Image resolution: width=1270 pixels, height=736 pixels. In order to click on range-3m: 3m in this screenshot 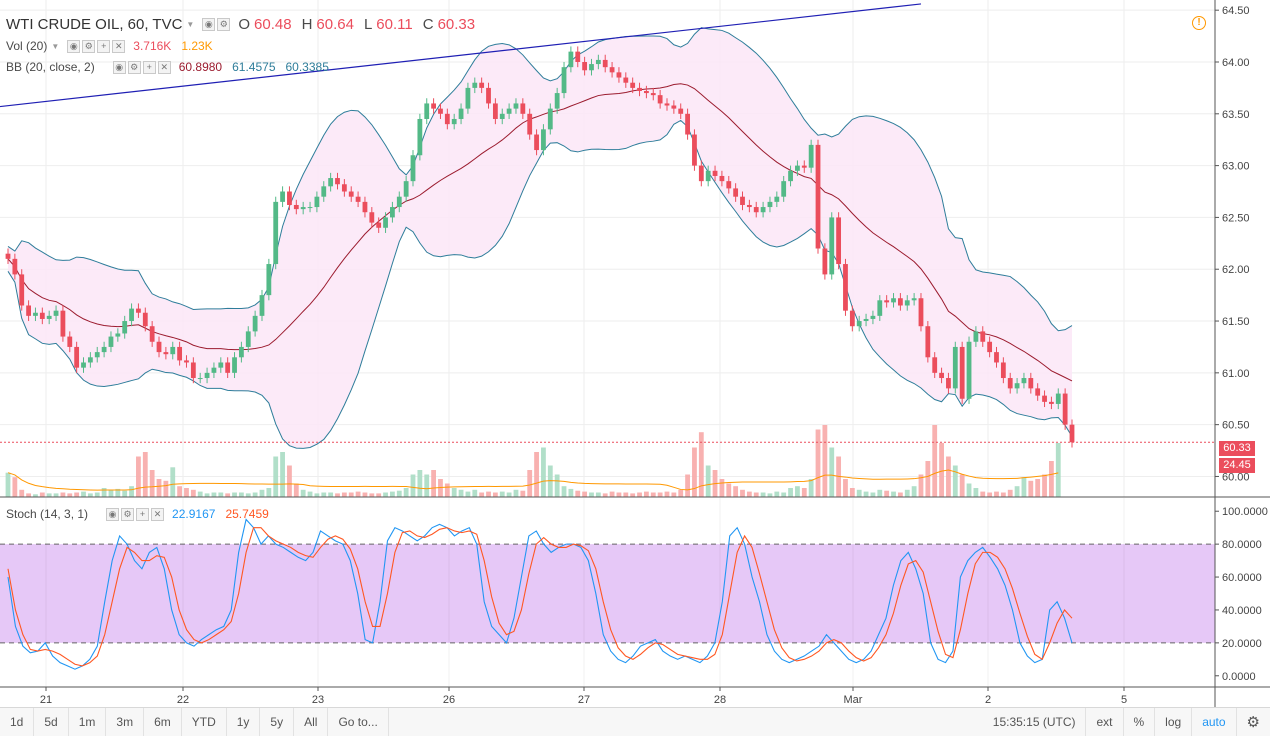, I will do `click(125, 722)`.